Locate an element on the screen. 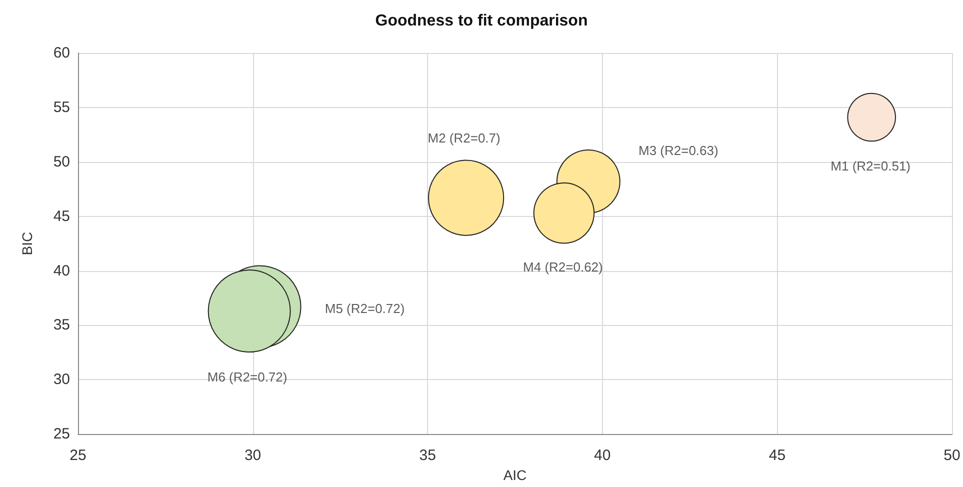 This screenshot has width=963, height=487. chart-title: Goodness to fit comparison is located at coordinates (481, 21).